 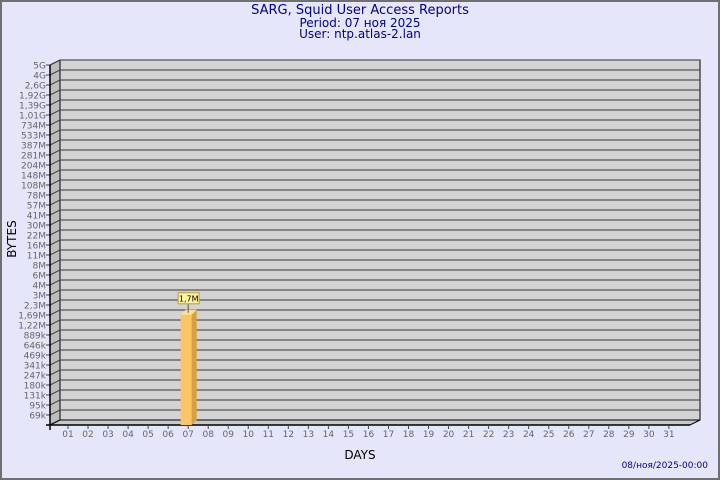 What do you see at coordinates (629, 435) in the screenshot?
I see `x-tick-label: 29` at bounding box center [629, 435].